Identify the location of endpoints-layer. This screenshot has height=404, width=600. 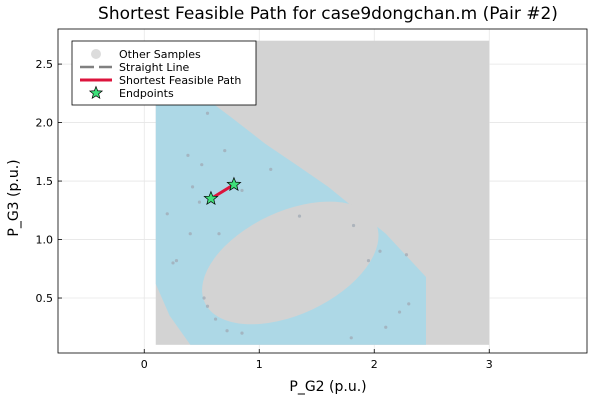
(222, 191).